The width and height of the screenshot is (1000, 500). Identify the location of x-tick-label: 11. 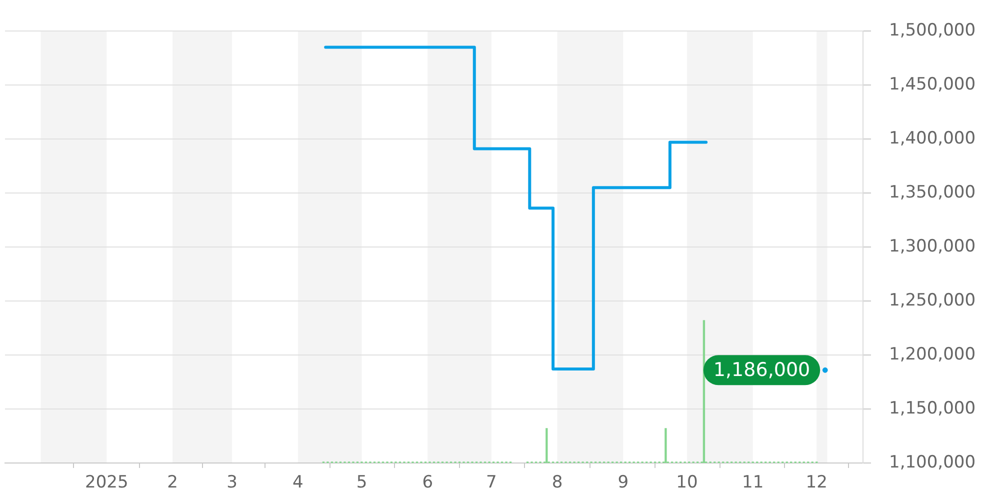
(753, 482).